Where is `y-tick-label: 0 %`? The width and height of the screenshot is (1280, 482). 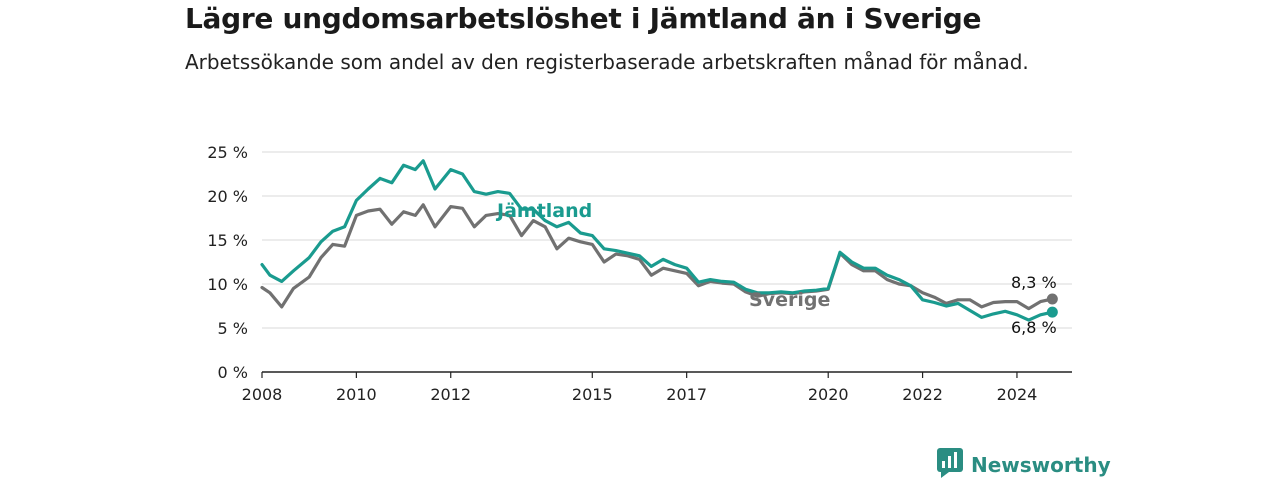
y-tick-label: 0 % is located at coordinates (233, 372).